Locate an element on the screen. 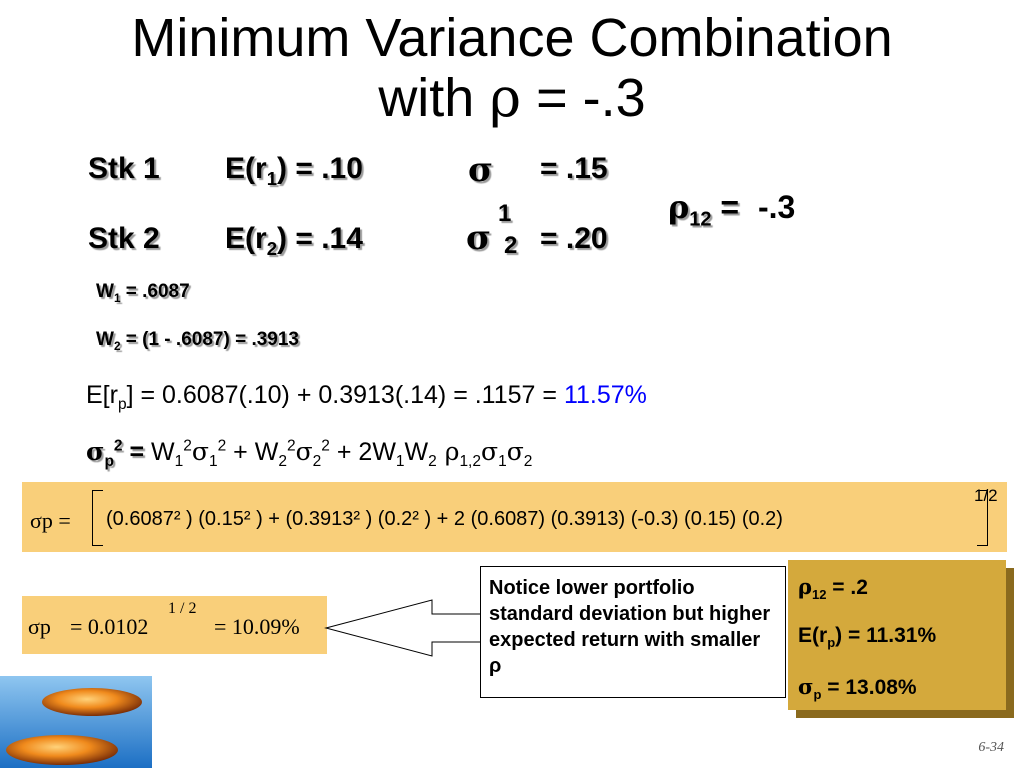  sigma-p: σ is located at coordinates (95, 451).